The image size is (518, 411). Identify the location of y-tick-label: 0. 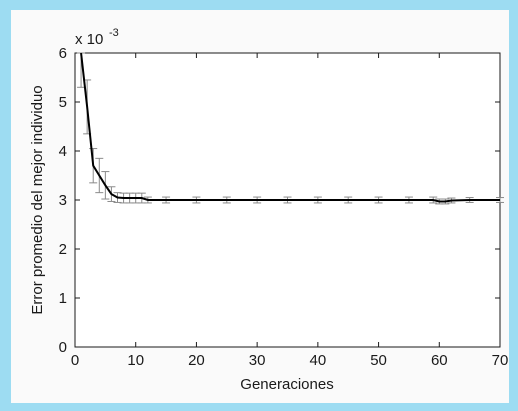
(63, 347).